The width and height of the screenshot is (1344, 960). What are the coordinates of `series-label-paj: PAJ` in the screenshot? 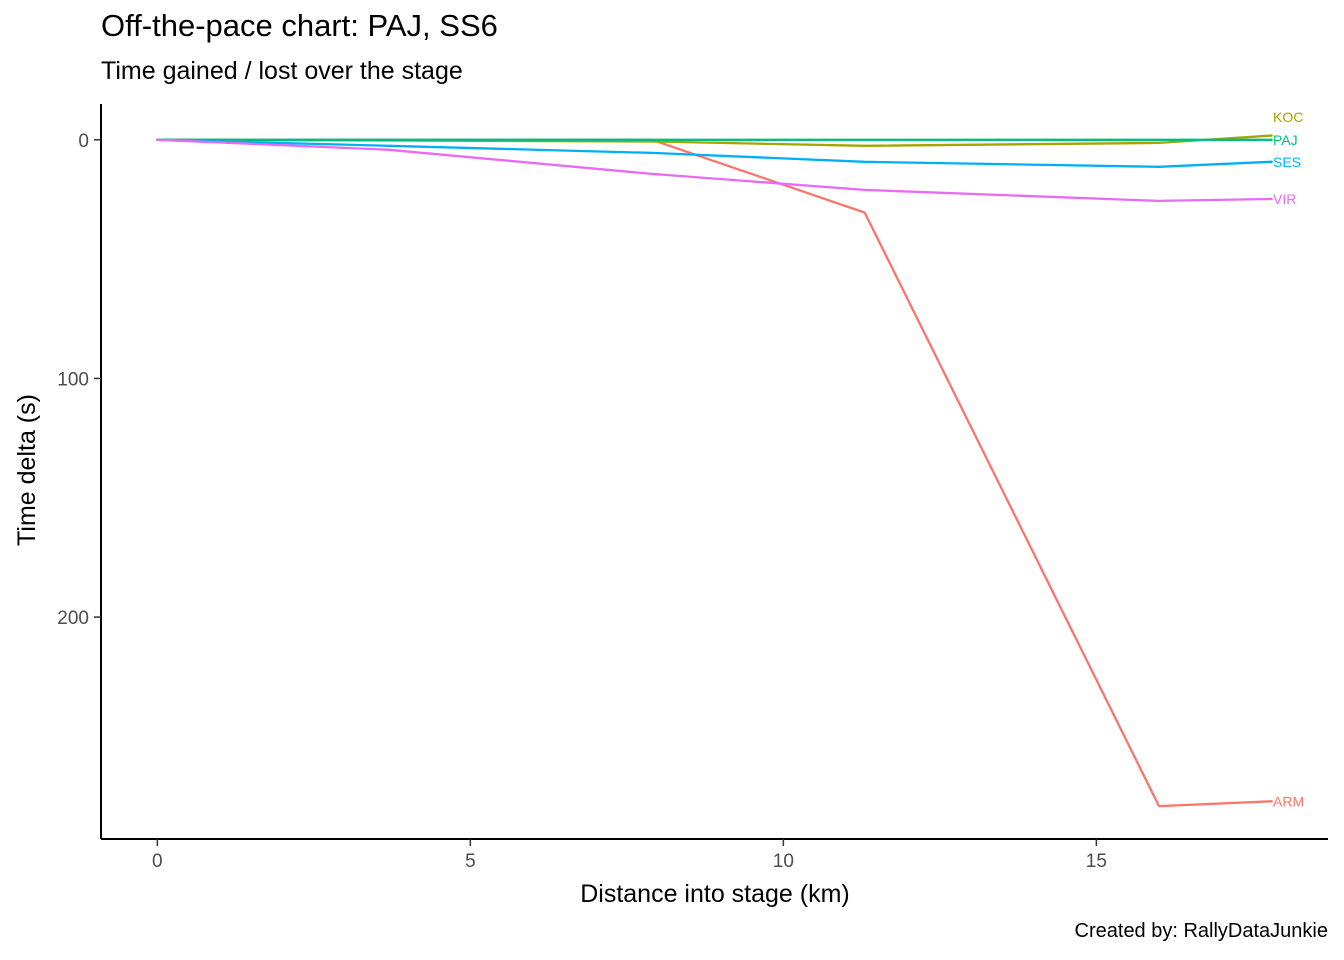 It's located at (1285, 140).